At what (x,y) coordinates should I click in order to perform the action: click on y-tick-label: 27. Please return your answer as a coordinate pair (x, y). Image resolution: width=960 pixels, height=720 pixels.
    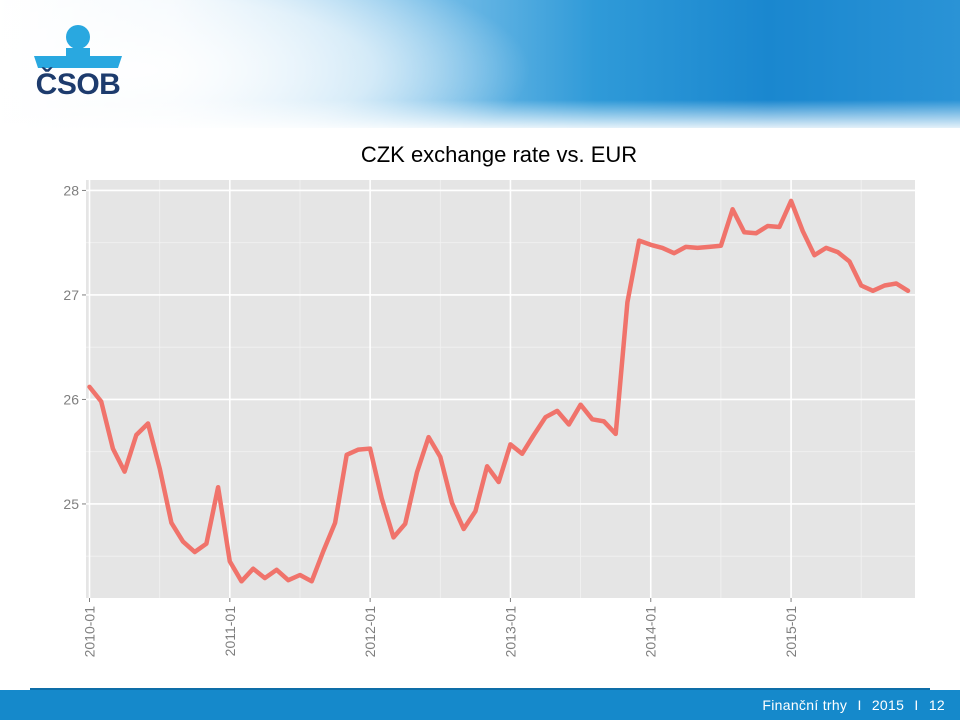
    Looking at the image, I should click on (71, 295).